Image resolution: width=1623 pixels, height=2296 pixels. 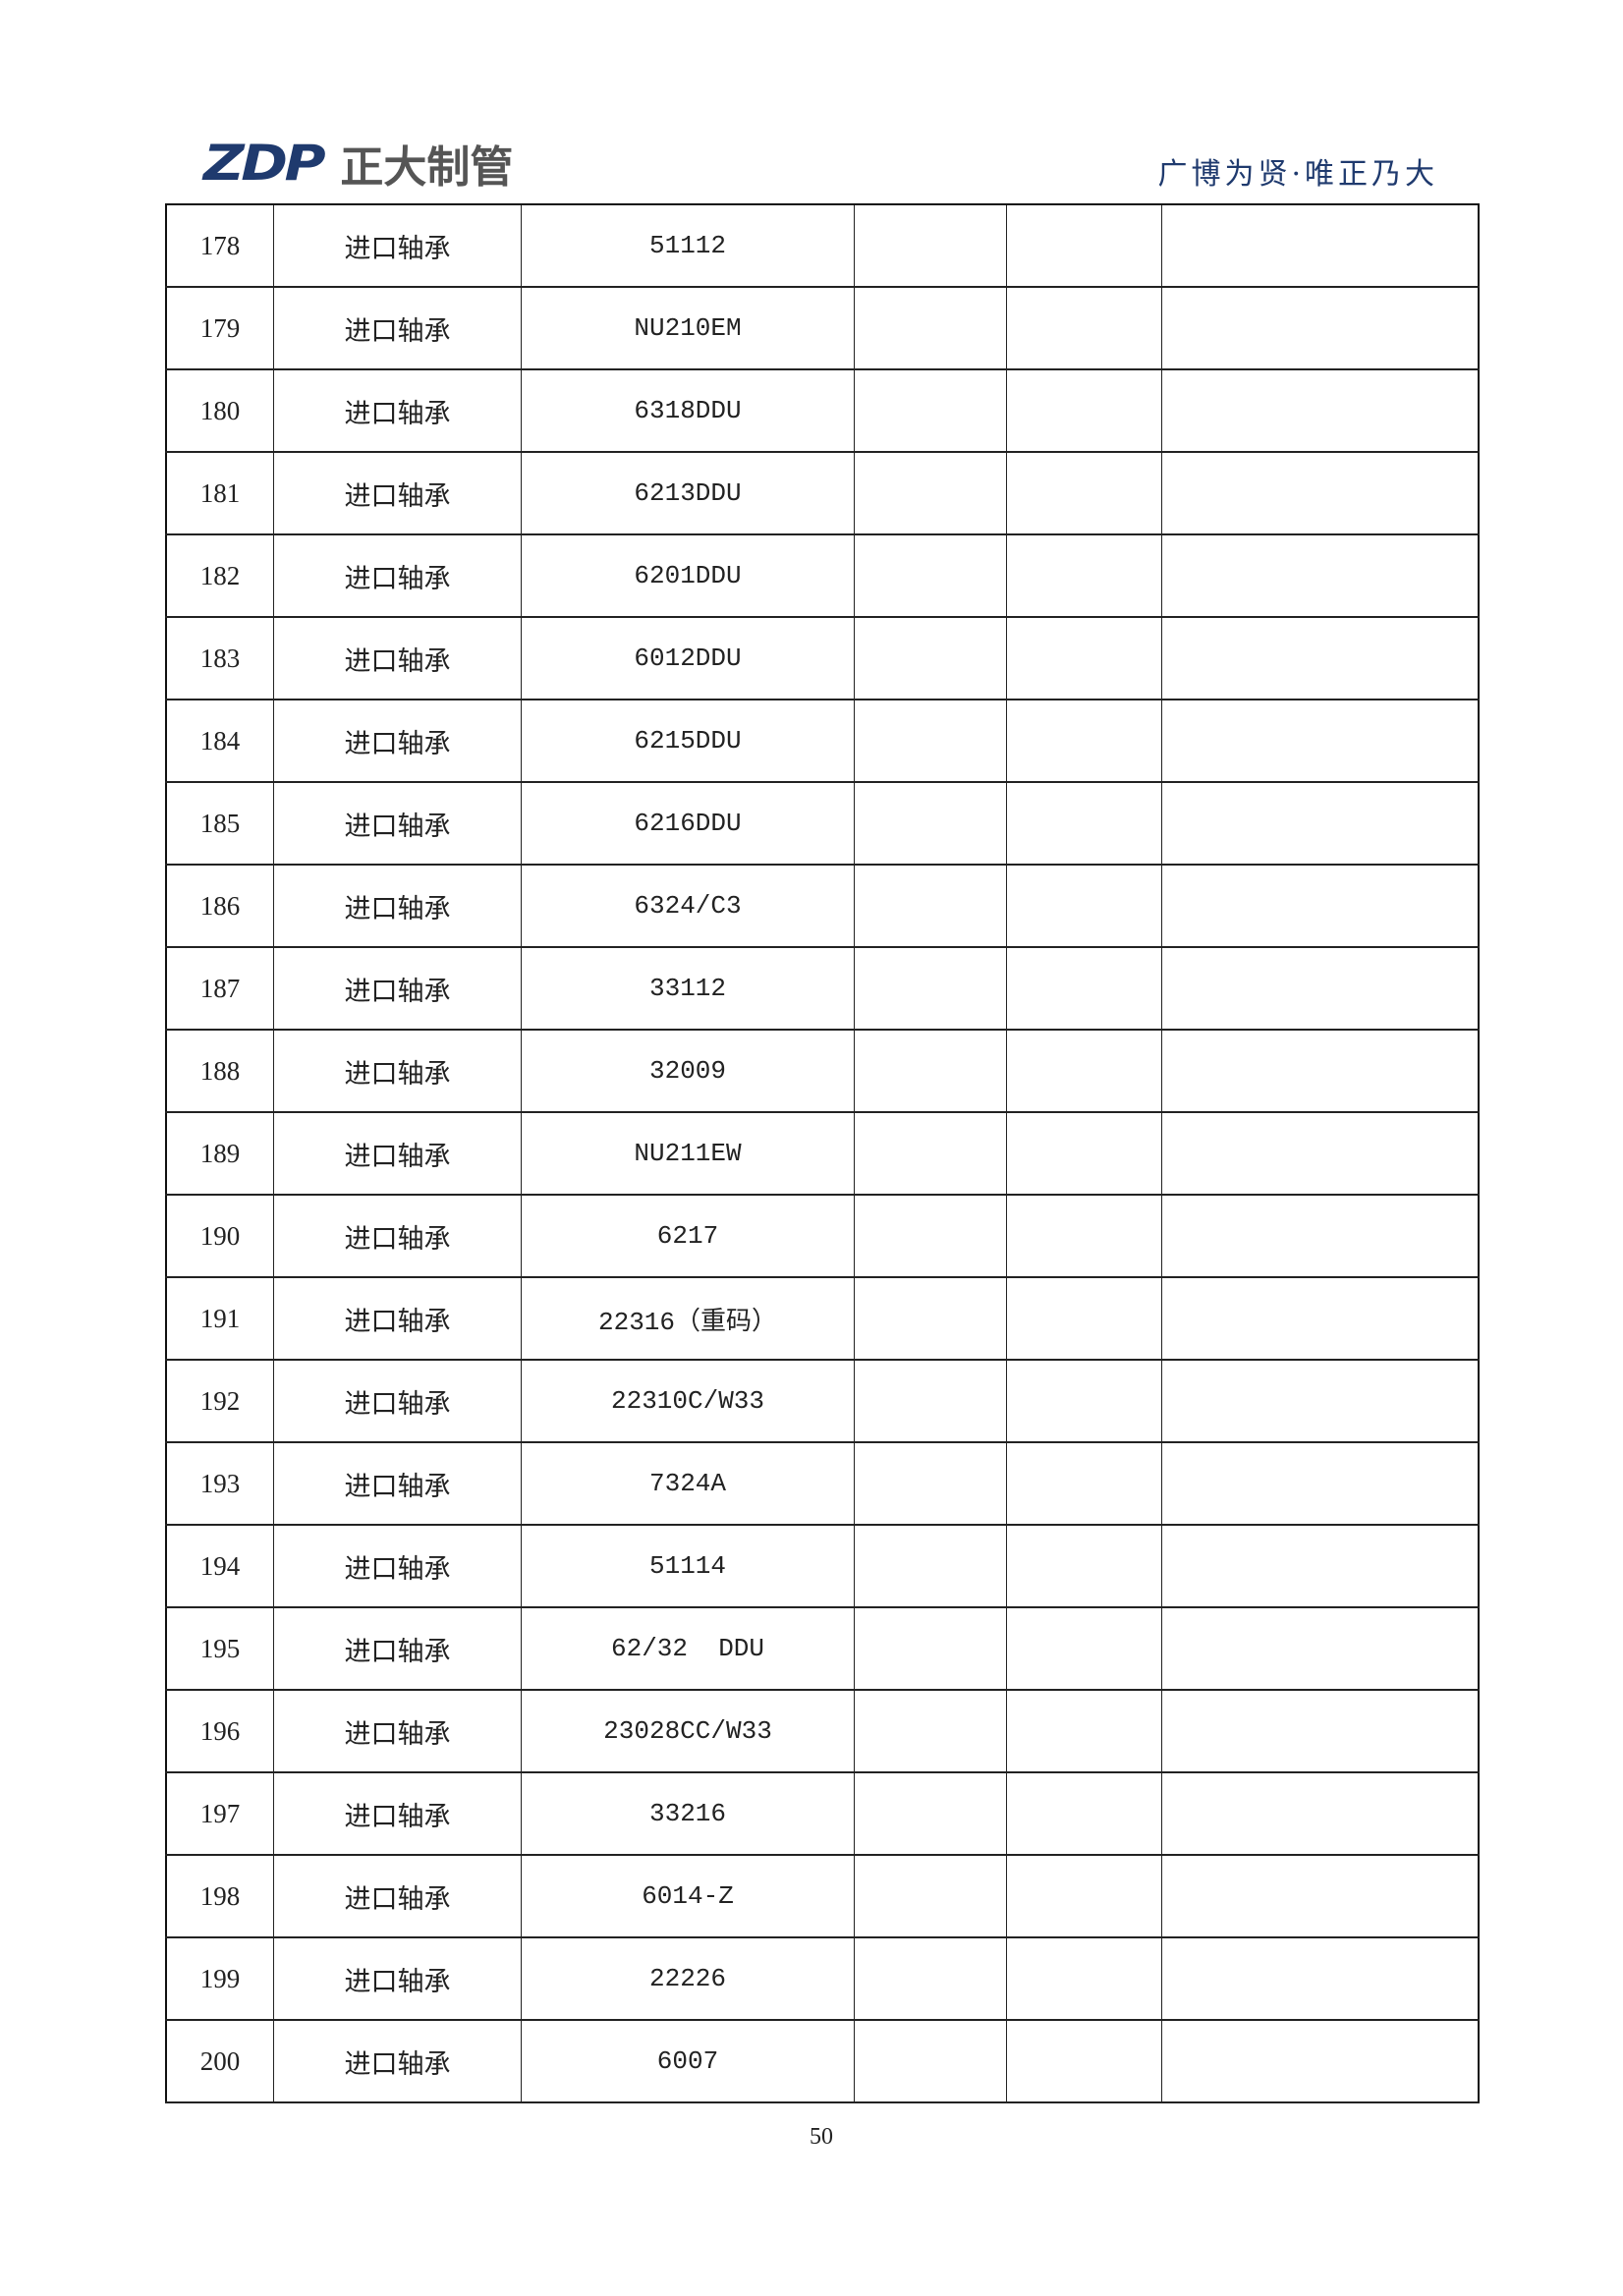 What do you see at coordinates (219, 823) in the screenshot?
I see `row-number-cell: 185` at bounding box center [219, 823].